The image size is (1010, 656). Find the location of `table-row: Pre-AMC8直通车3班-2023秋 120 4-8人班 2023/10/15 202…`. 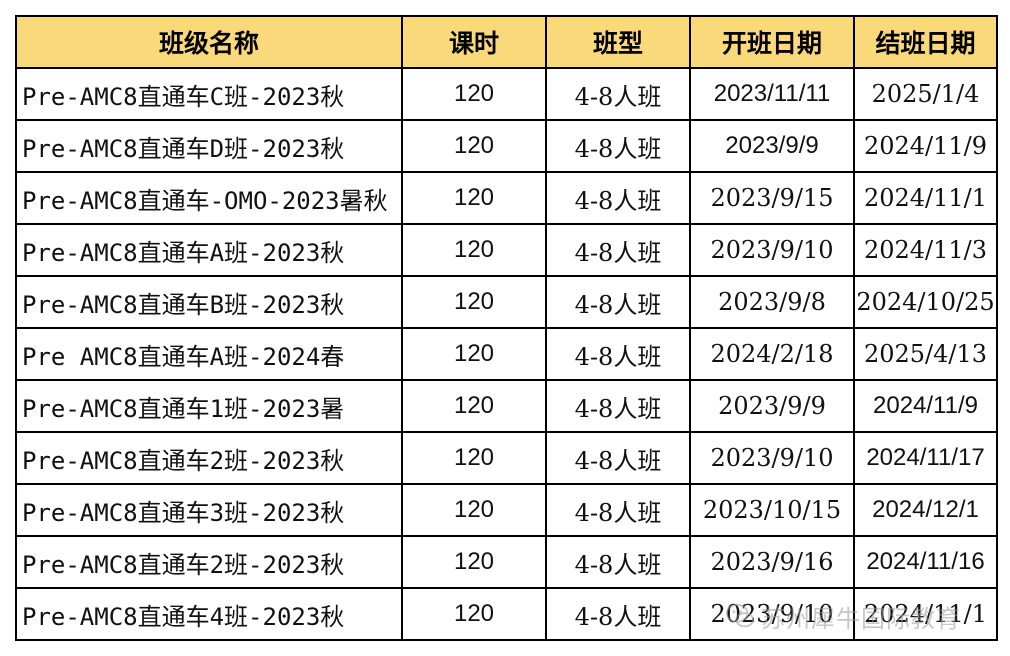

table-row: Pre-AMC8直通车3班-2023秋 120 4-8人班 2023/10/15 202… is located at coordinates (506, 510).